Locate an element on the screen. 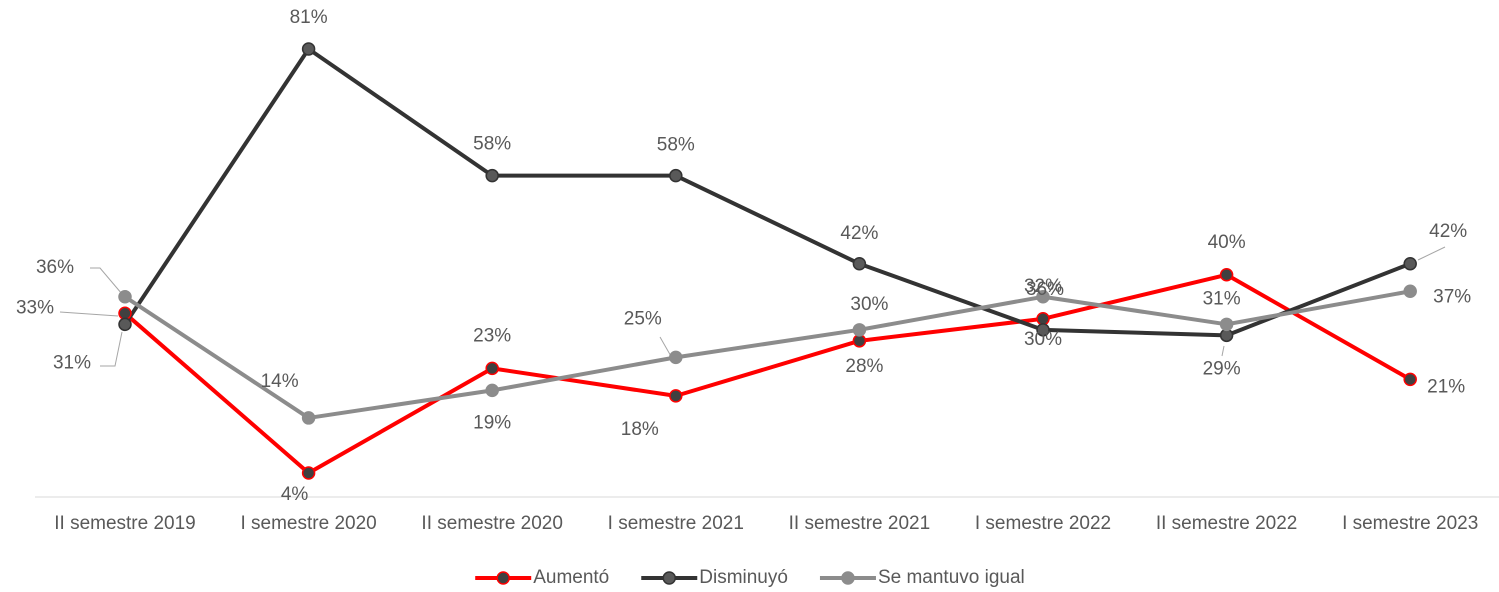  x-tick-label: I semestre 2022 is located at coordinates (1043, 523).